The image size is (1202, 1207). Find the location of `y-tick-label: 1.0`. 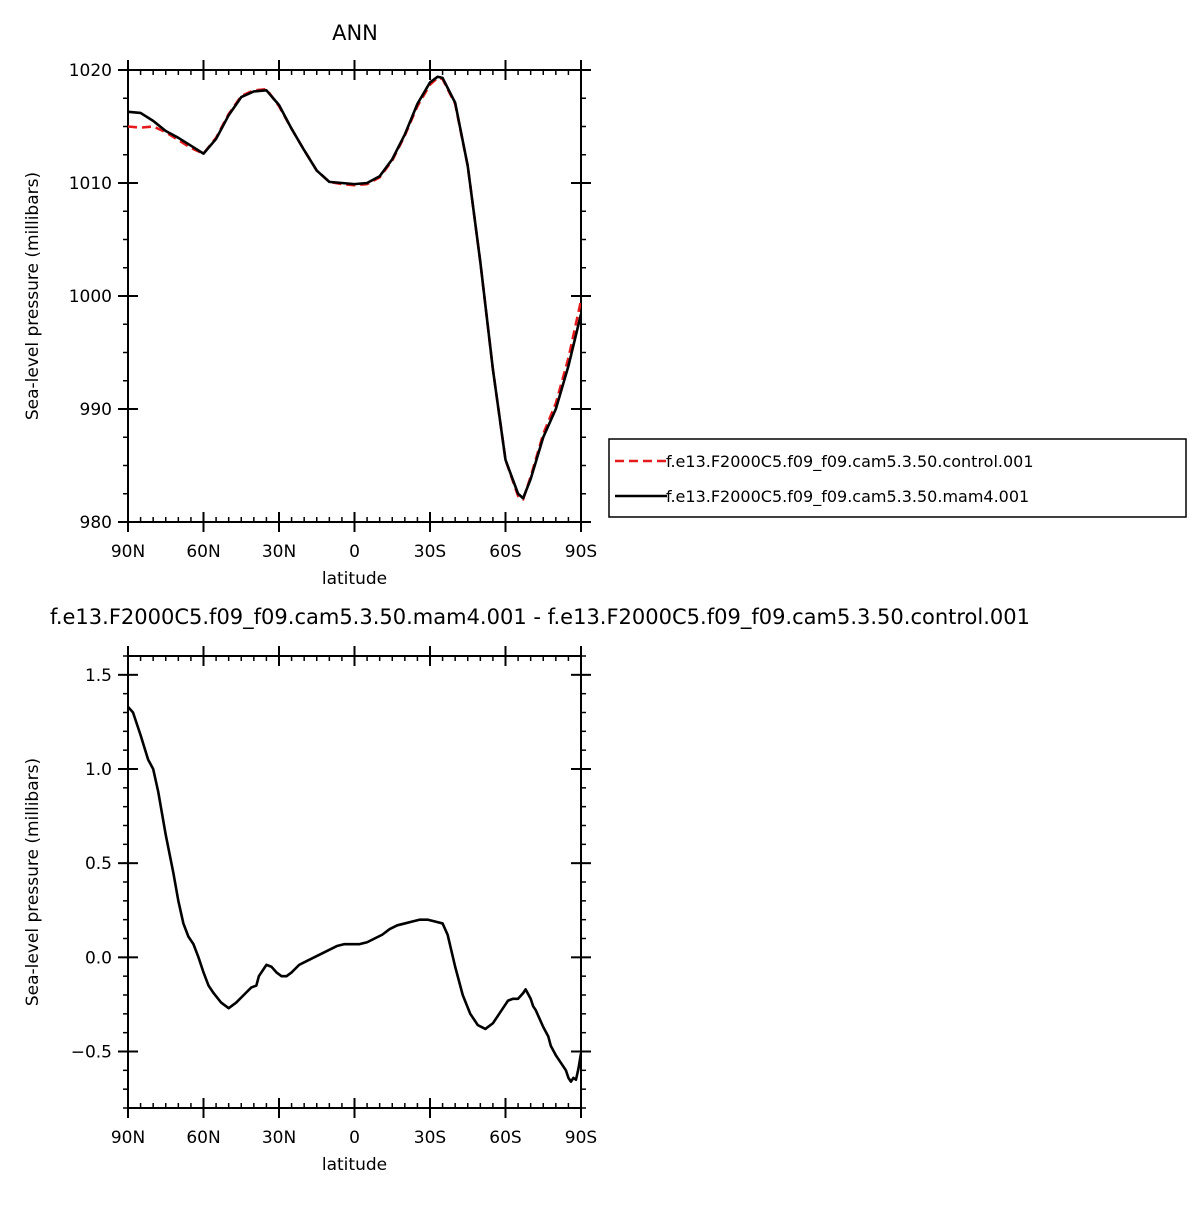

y-tick-label: 1.0 is located at coordinates (98, 770).